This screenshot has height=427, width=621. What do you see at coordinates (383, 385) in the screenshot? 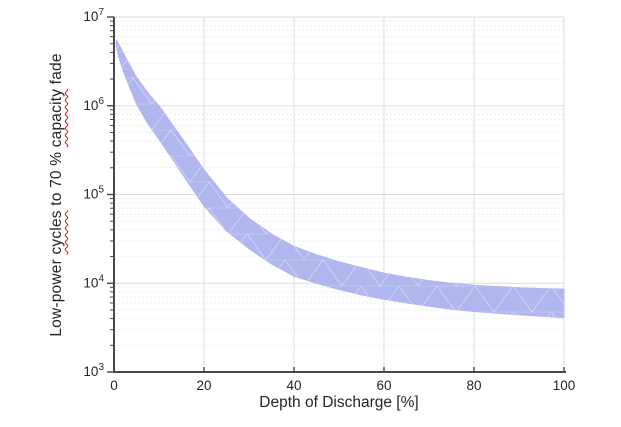
I see `x-tick-label: 60` at bounding box center [383, 385].